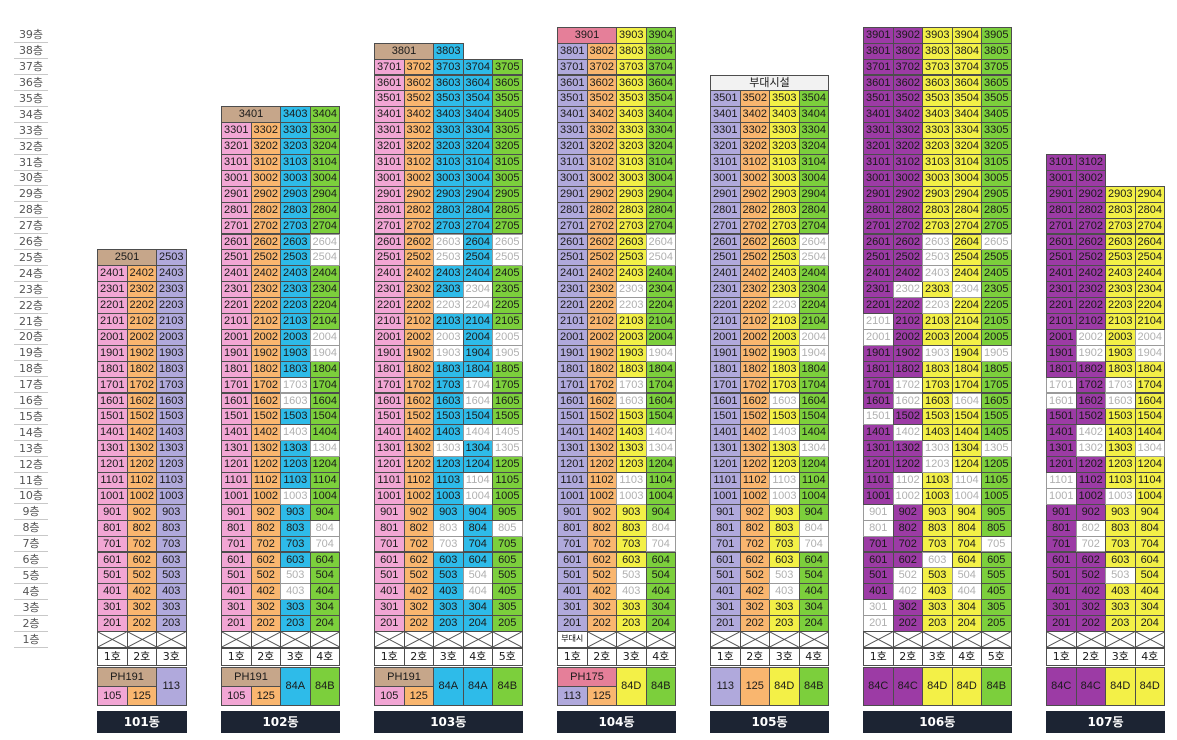 The height and width of the screenshot is (740, 1177). I want to click on unit-cell: 1102, so click(418, 480).